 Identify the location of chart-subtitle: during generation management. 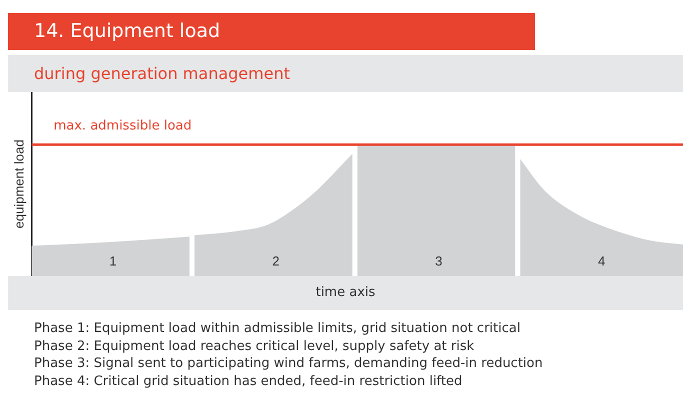
(345, 73).